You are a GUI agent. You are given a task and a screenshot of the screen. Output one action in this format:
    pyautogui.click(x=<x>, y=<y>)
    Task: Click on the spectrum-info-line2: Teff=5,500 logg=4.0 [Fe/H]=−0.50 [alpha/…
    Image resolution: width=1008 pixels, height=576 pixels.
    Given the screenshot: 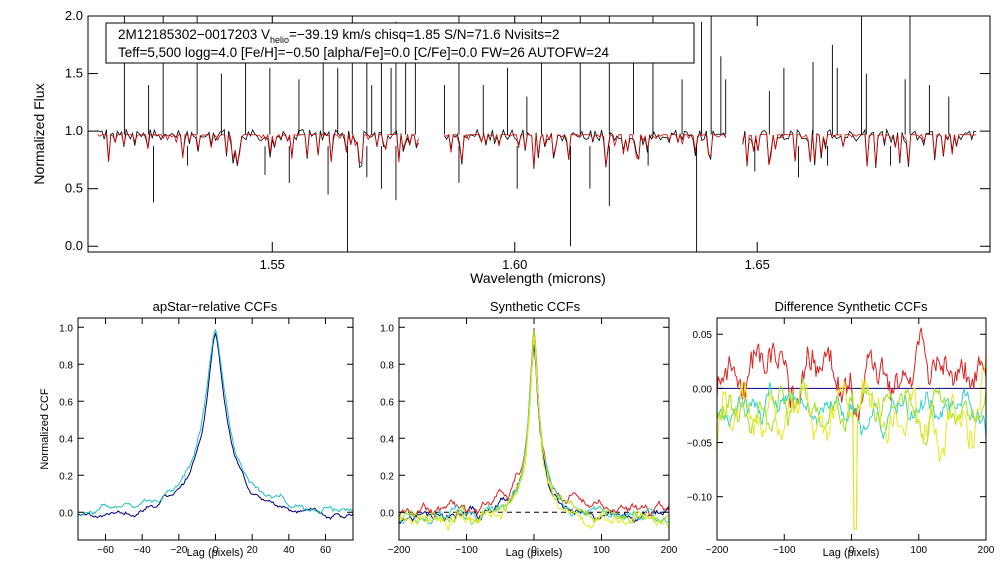 What is the action you would take?
    pyautogui.click(x=364, y=52)
    